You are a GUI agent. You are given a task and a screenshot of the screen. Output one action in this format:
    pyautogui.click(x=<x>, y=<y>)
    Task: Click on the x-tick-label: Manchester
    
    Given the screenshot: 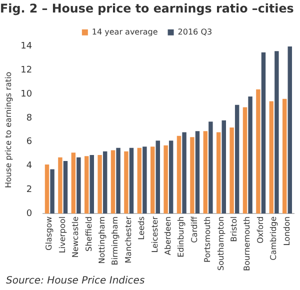 What is the action you would take?
    pyautogui.click(x=128, y=240)
    